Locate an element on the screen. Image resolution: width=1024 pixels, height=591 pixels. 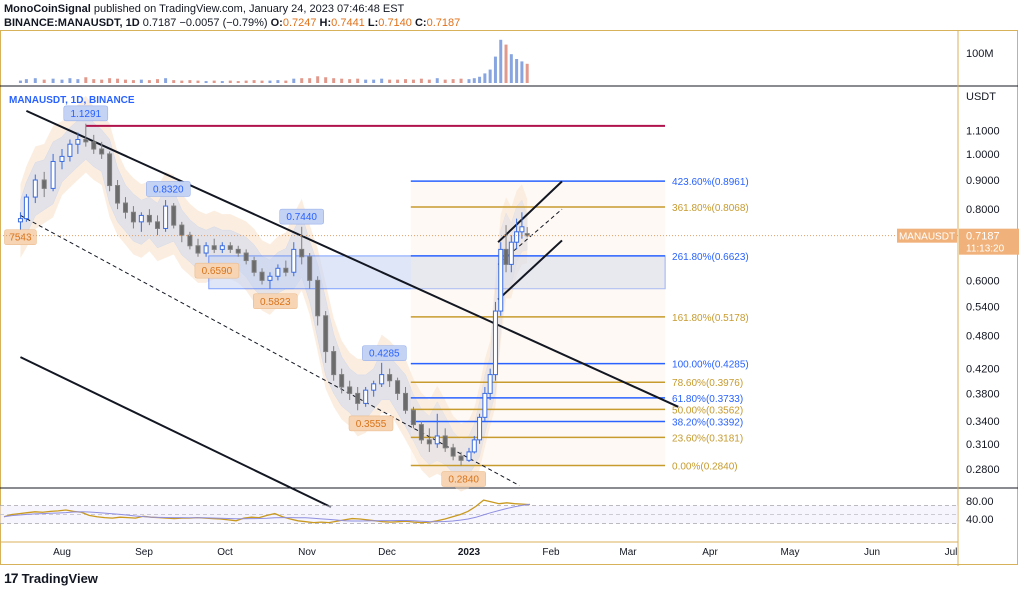
price-axis-tick: 0.6000 is located at coordinates (983, 281).